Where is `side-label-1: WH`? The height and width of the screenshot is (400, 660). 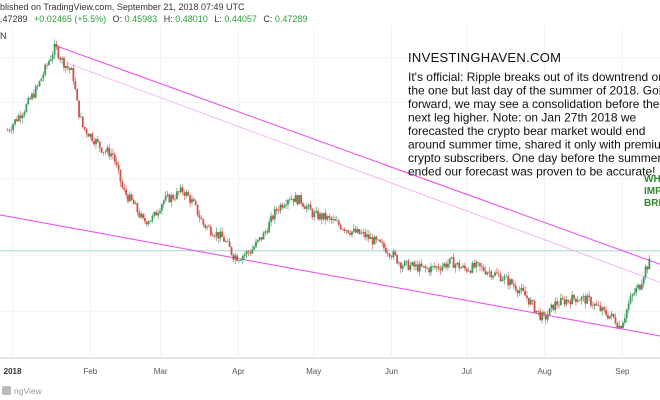
side-label-1: WH is located at coordinates (652, 179).